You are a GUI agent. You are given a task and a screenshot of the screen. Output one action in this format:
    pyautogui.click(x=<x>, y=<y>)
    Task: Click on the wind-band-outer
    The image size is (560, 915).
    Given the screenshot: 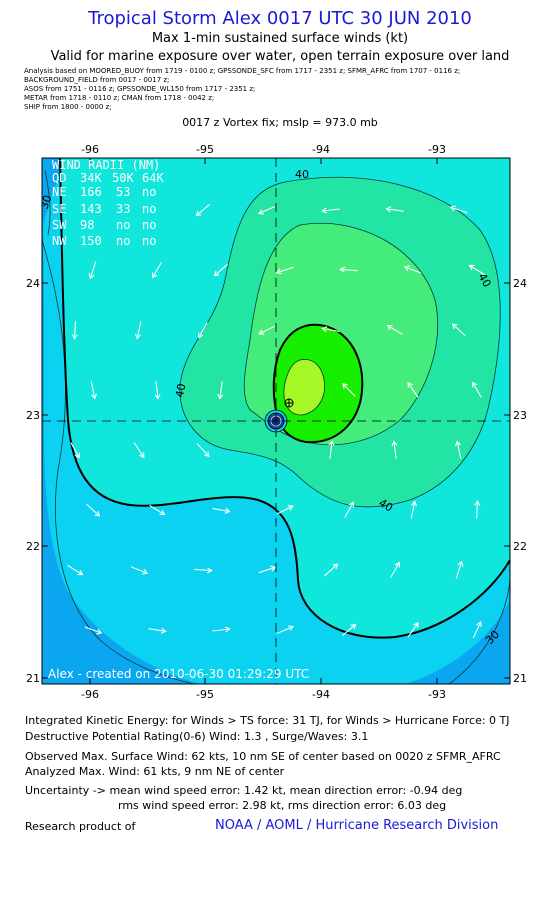 What is the action you would take?
    pyautogui.click(x=54, y=194)
    